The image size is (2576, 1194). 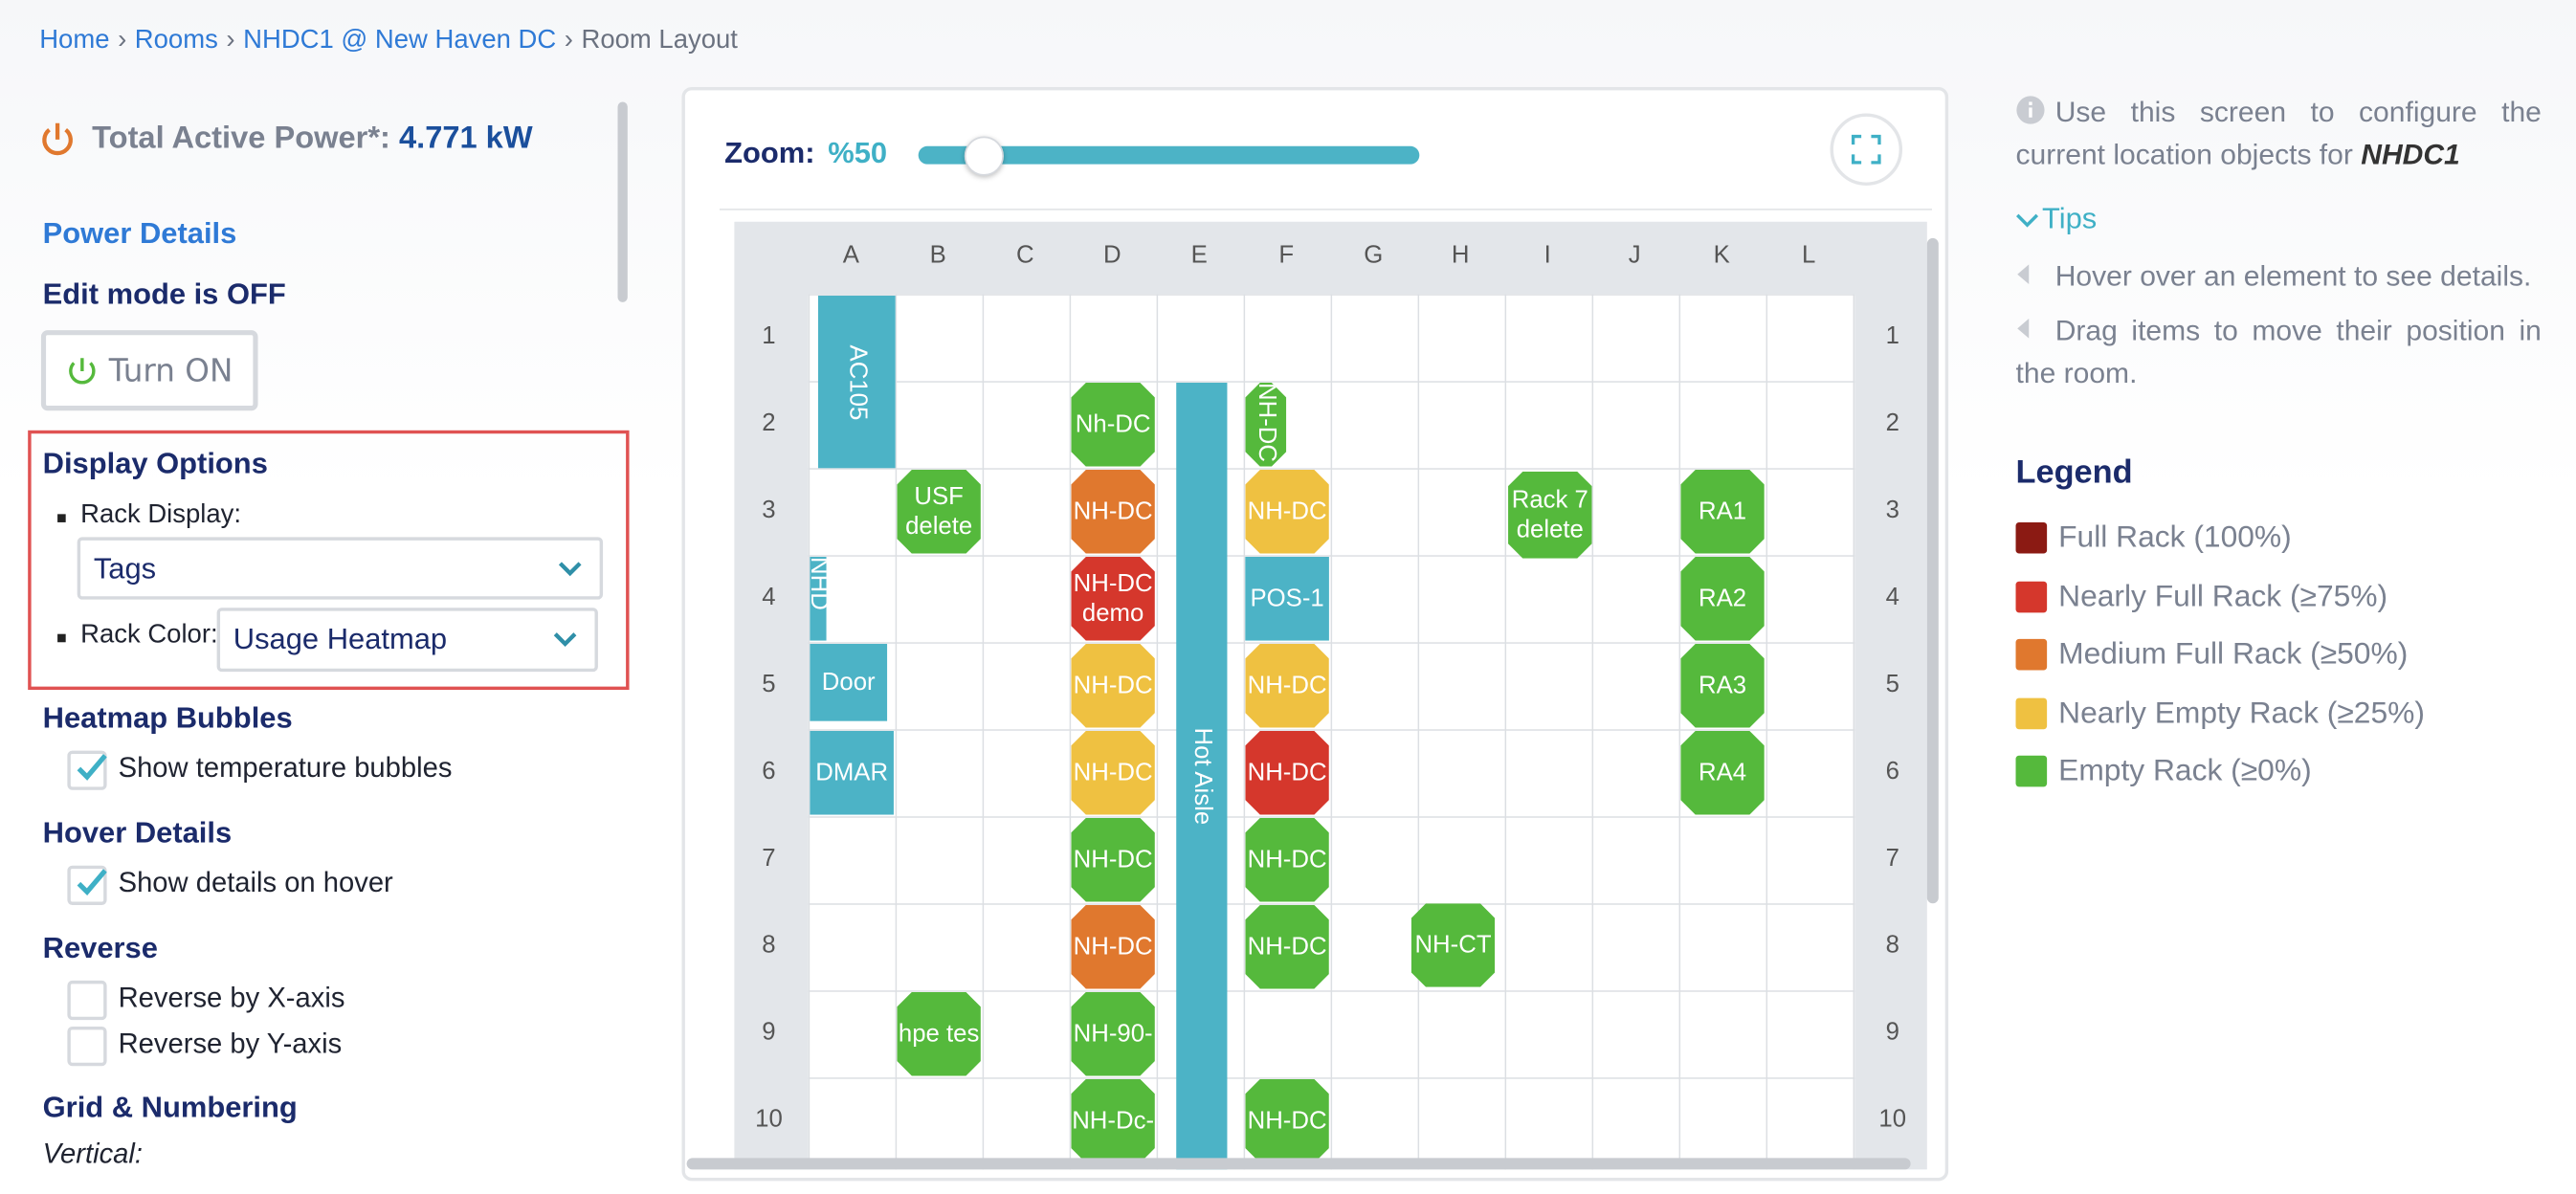 I want to click on section-title: Hover Details, so click(x=137, y=833).